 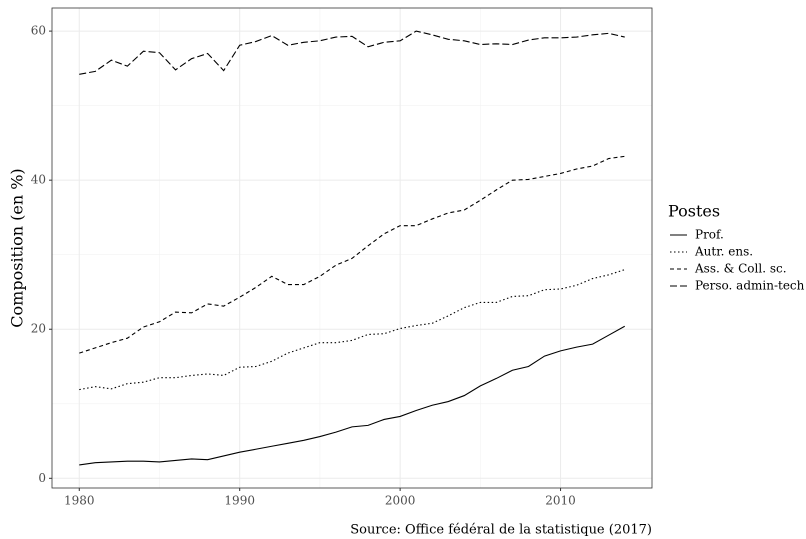 What do you see at coordinates (239, 501) in the screenshot?
I see `x-tick-label: 1990` at bounding box center [239, 501].